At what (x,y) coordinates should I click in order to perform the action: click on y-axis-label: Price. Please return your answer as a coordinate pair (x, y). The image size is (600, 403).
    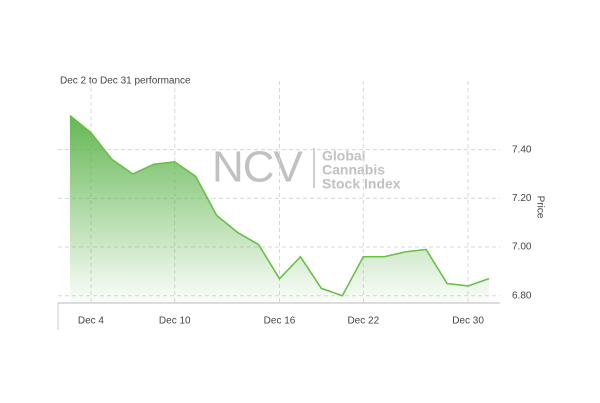
    Looking at the image, I should click on (539, 207).